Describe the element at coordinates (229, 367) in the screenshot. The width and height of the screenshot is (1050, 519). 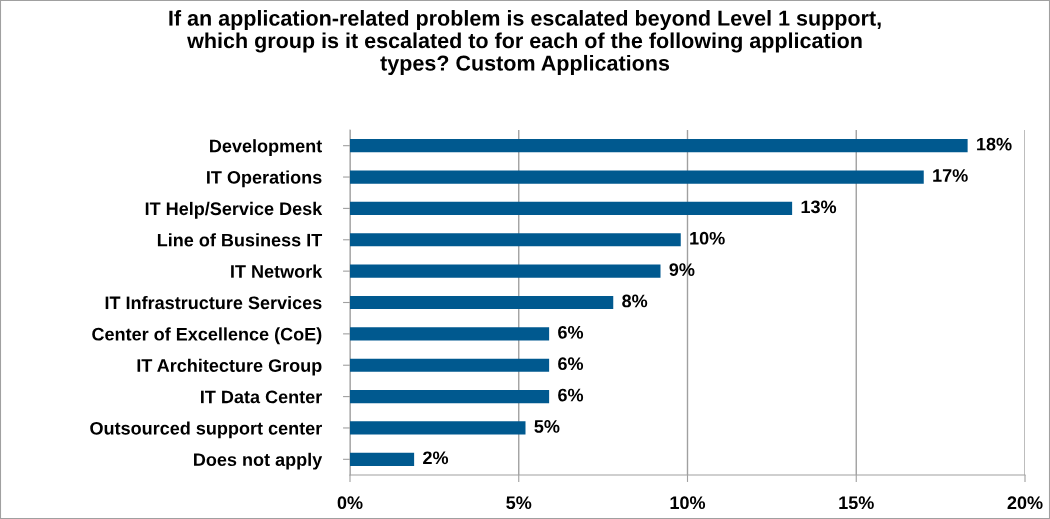
I see `y-tick-label: IT Architecture Group` at that location.